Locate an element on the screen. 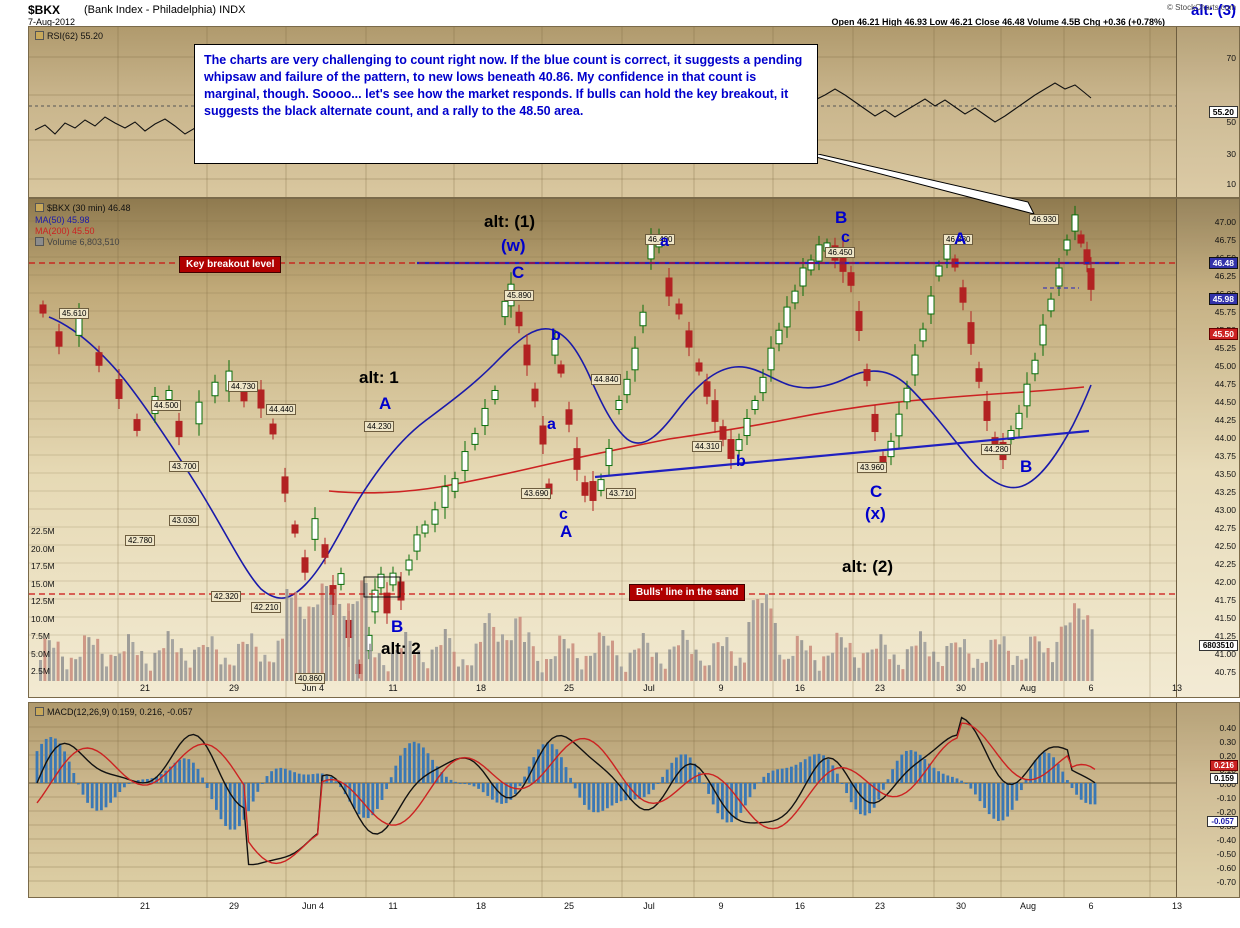 The height and width of the screenshot is (928, 1240). swing-price-tag: 42.210 is located at coordinates (266, 607).